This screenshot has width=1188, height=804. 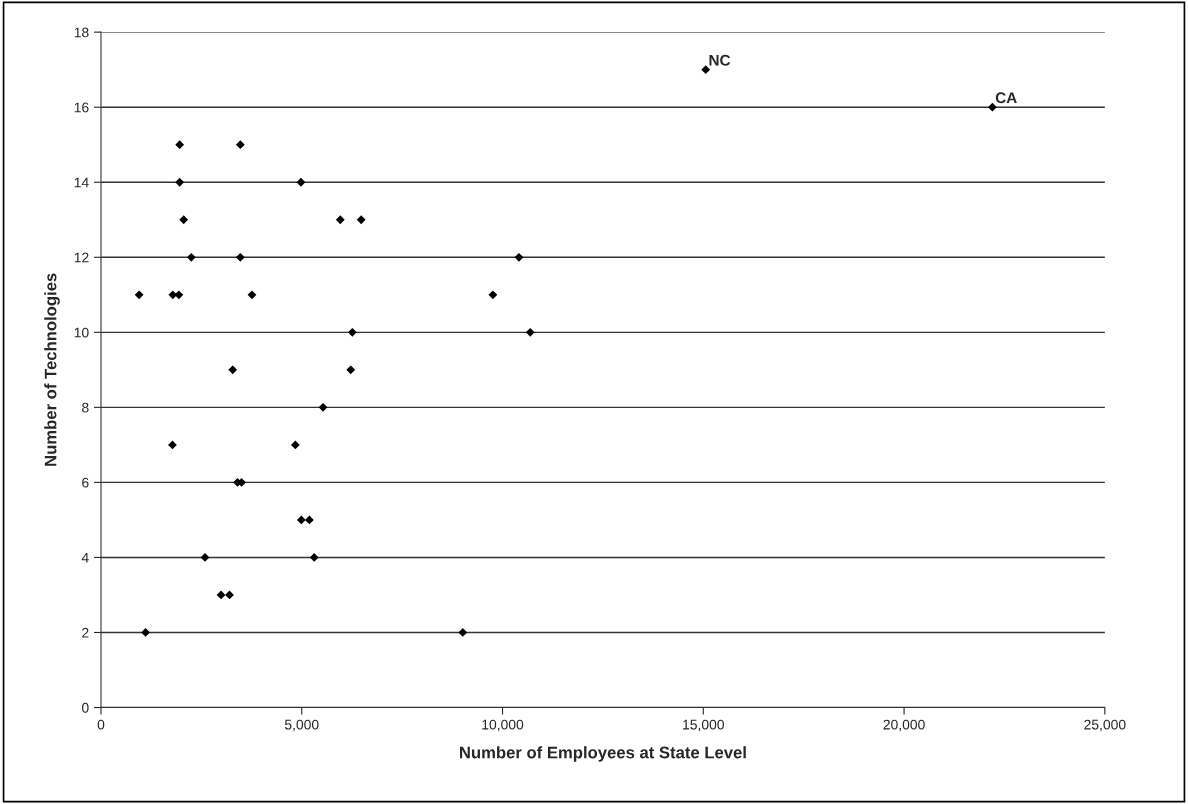 I want to click on annotation: NC, so click(x=720, y=60).